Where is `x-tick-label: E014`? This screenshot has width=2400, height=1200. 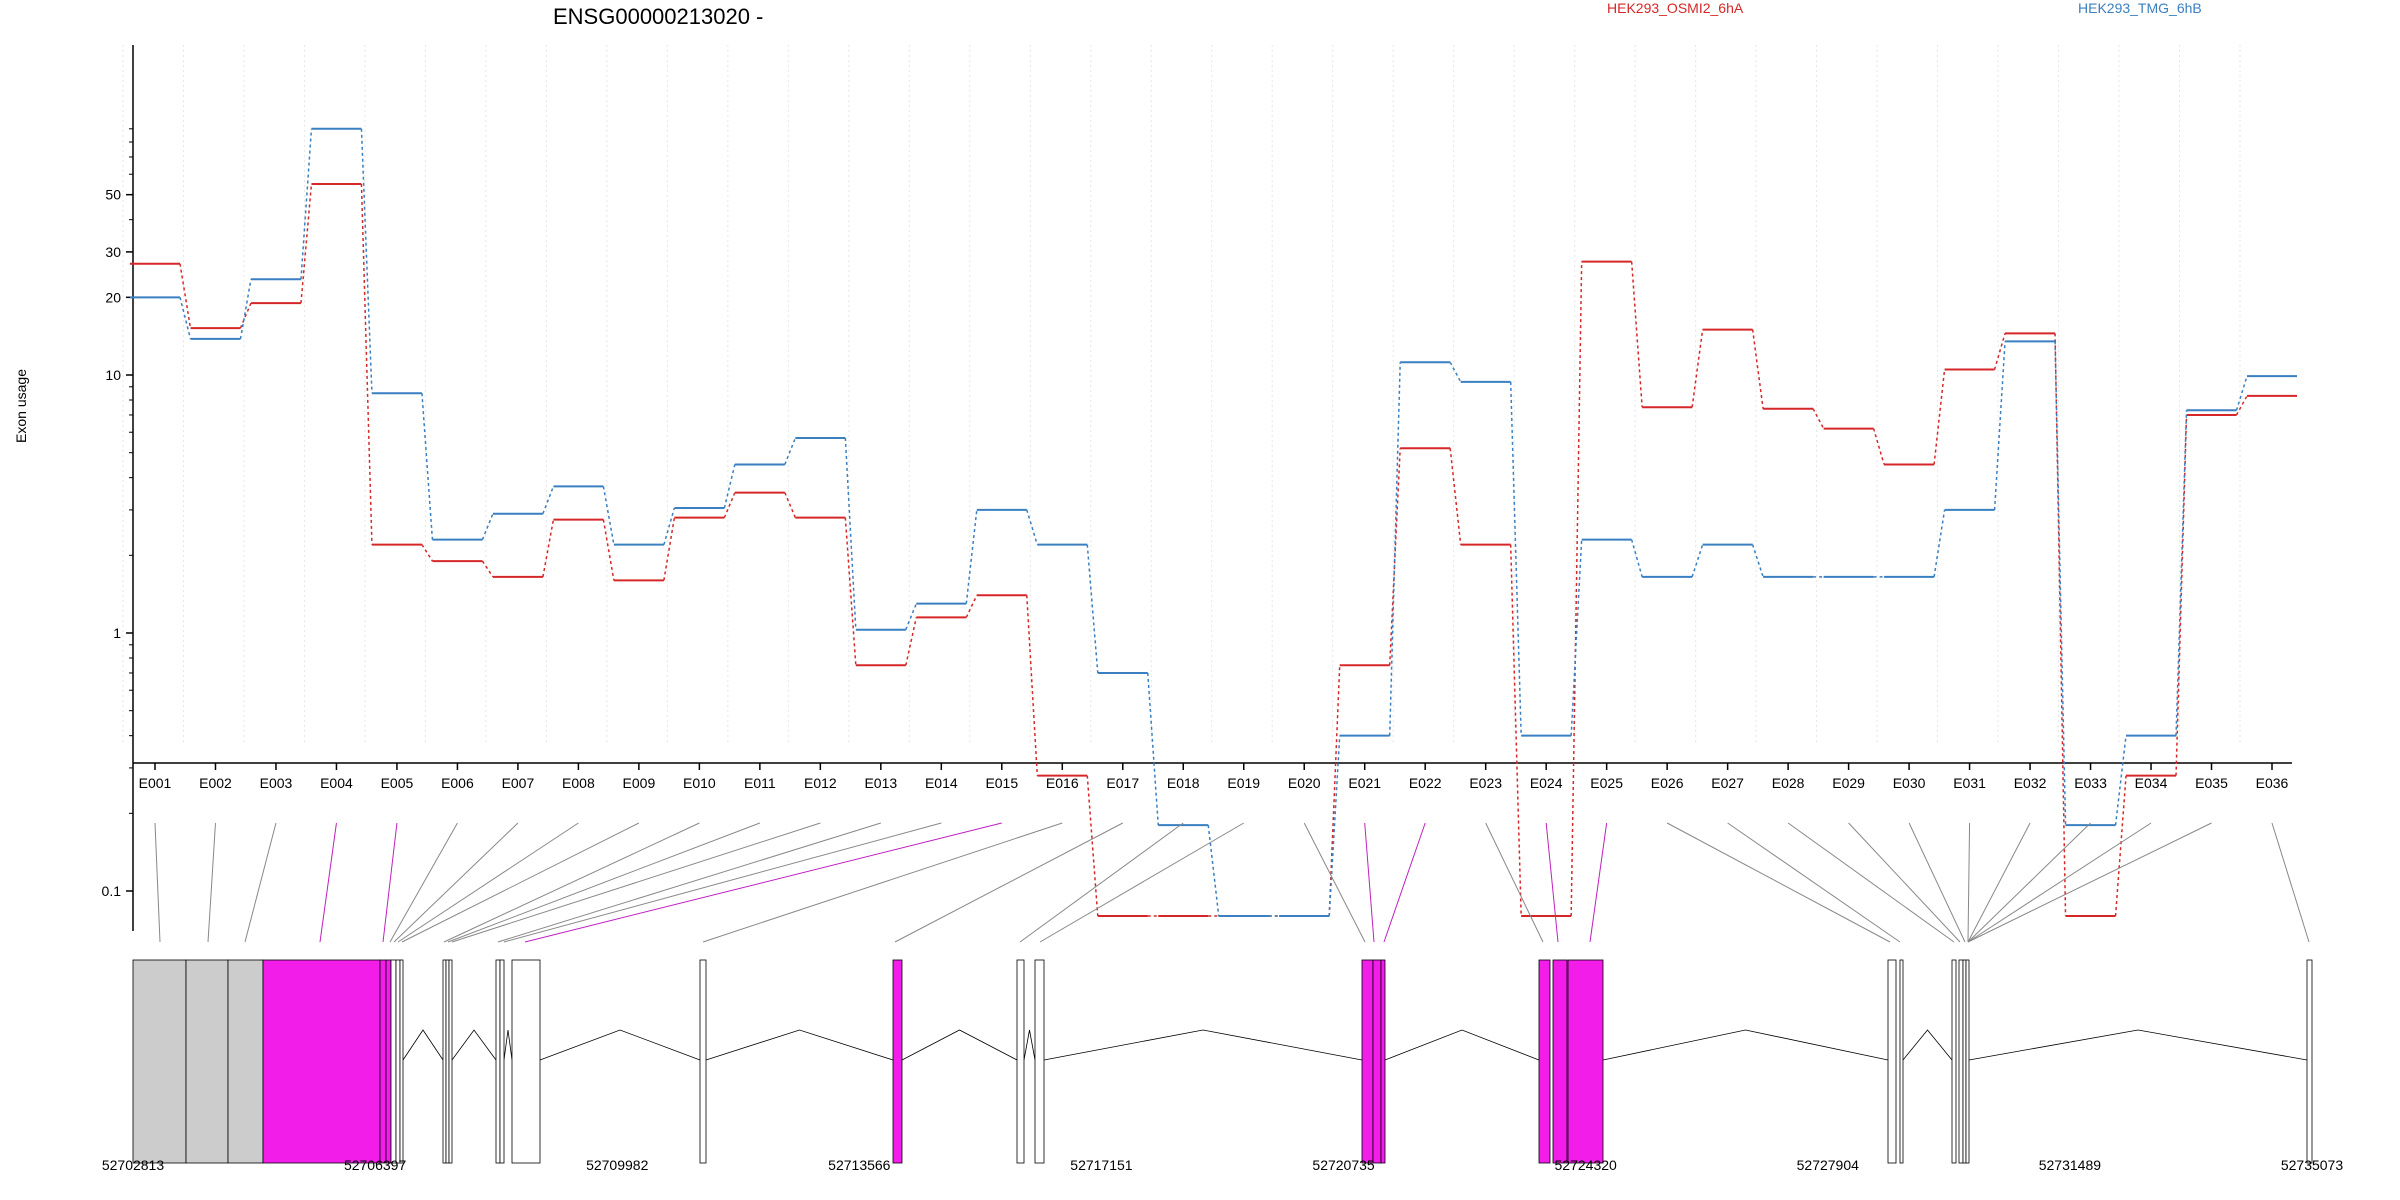
x-tick-label: E014 is located at coordinates (941, 783).